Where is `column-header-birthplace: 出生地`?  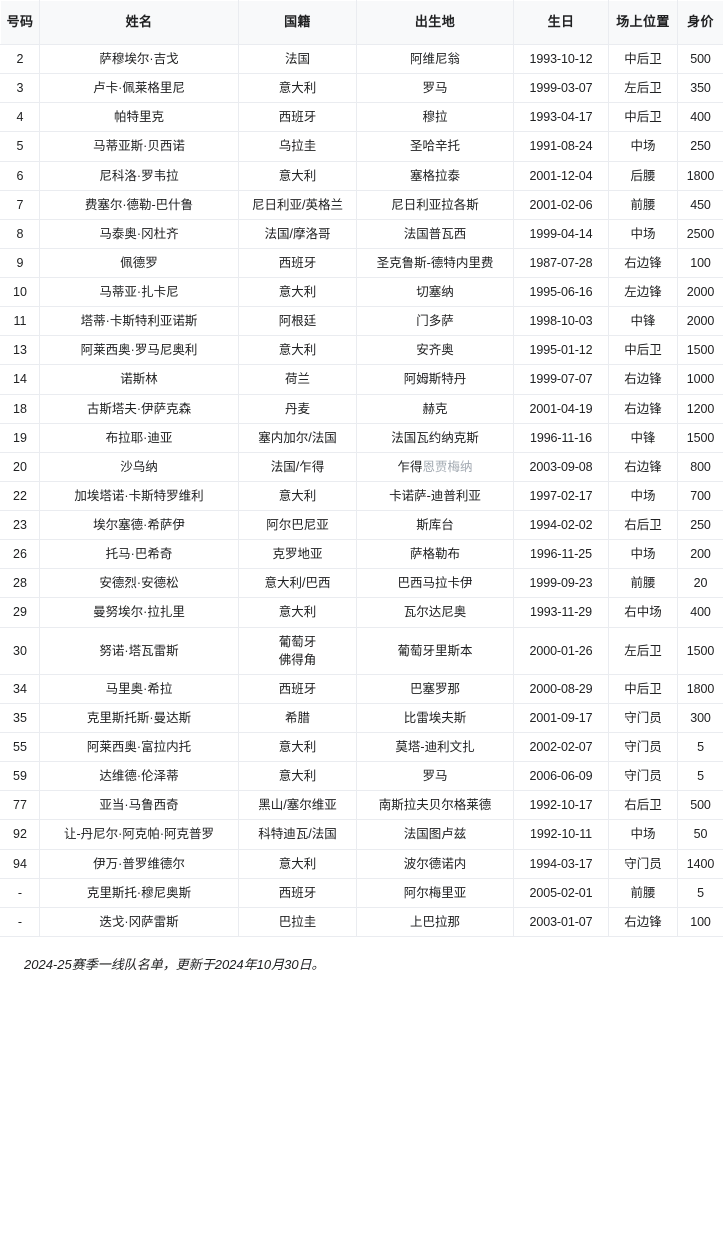 column-header-birthplace: 出生地 is located at coordinates (435, 22).